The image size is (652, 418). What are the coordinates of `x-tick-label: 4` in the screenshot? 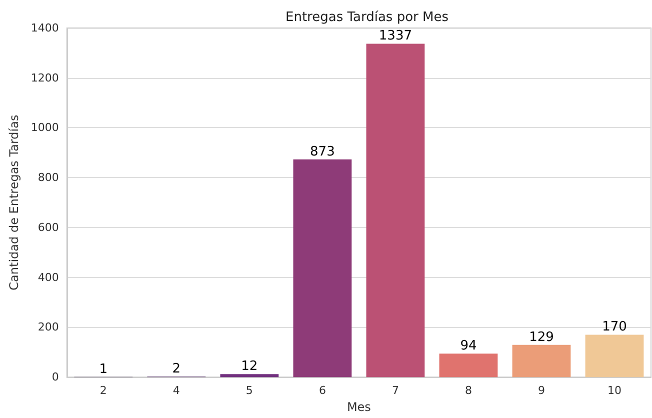 It's located at (176, 391).